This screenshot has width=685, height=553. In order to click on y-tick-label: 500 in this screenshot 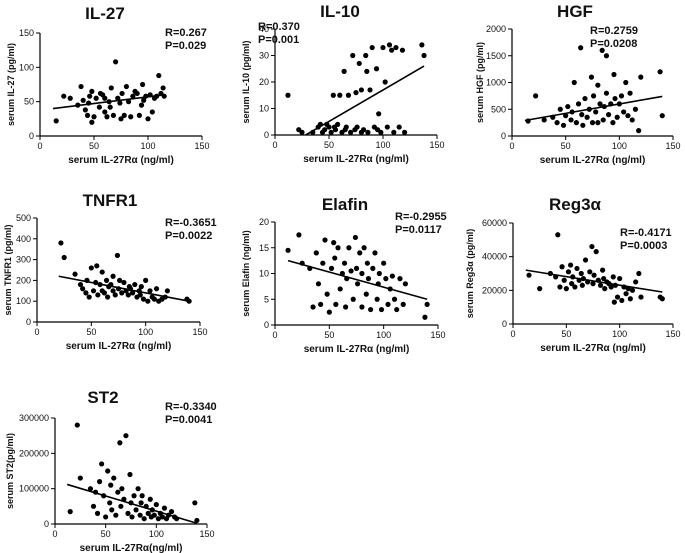, I will do `click(23, 218)`.